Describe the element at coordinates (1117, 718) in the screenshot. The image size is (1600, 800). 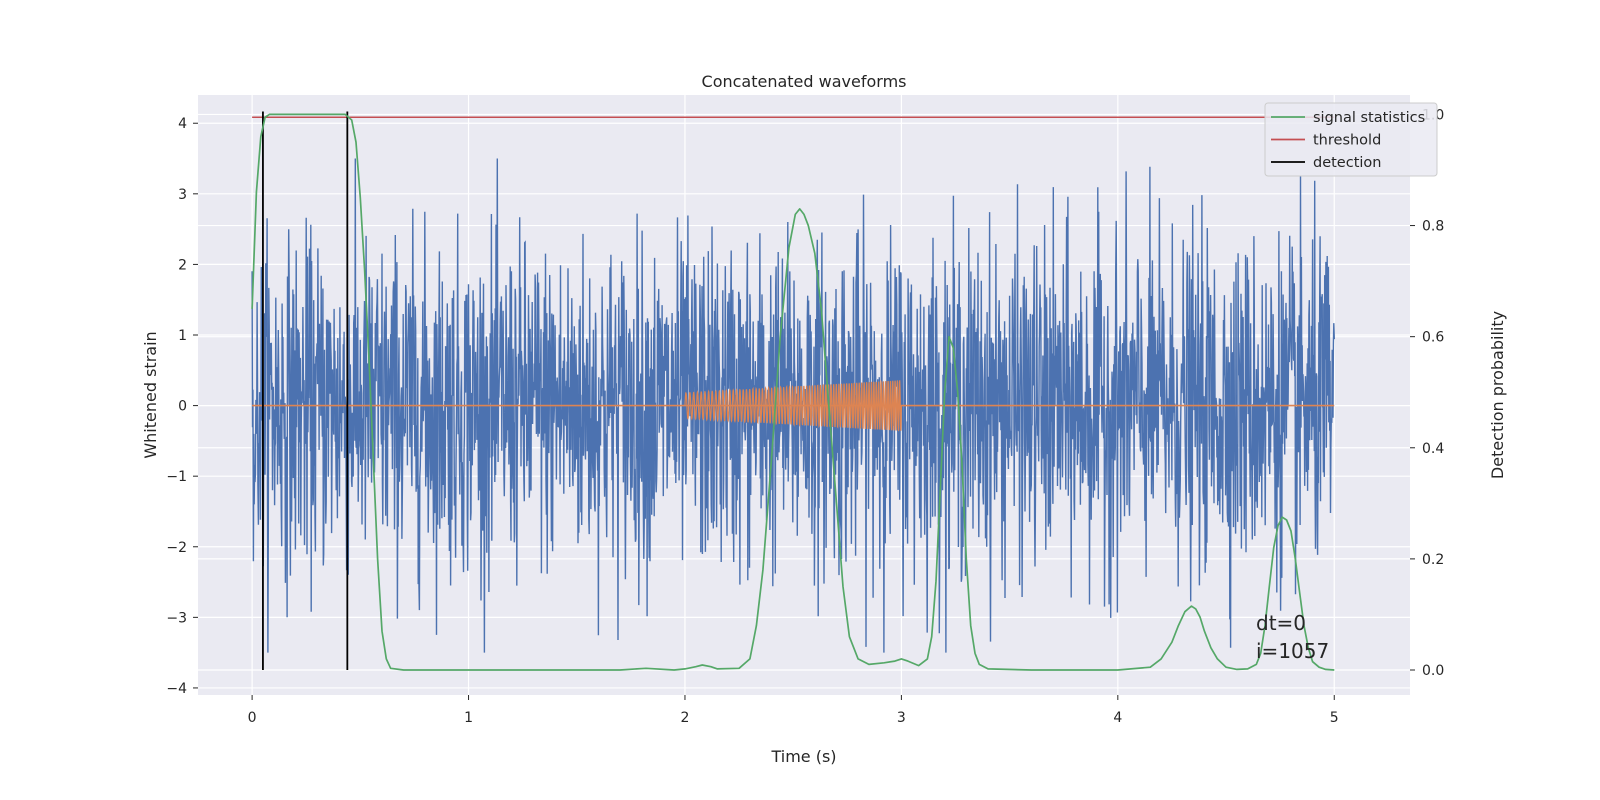
I see `x-tick-label-4: 4` at that location.